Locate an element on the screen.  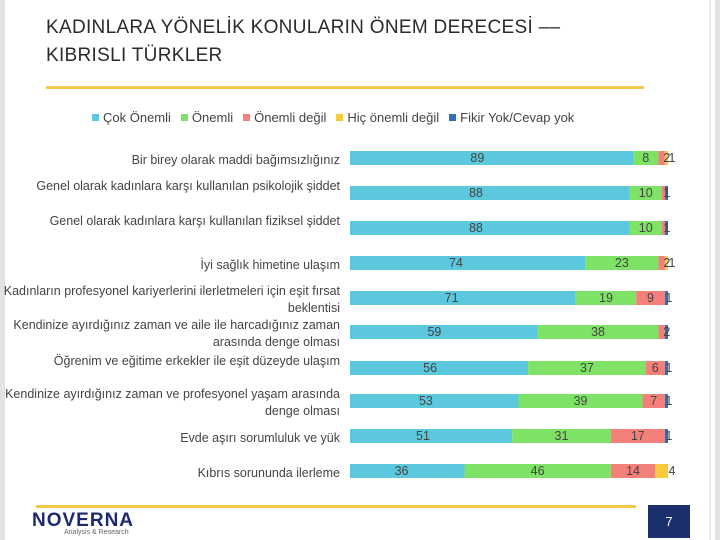
data-label-evde-sorumluluk-series-1: 31 is located at coordinates (561, 436).